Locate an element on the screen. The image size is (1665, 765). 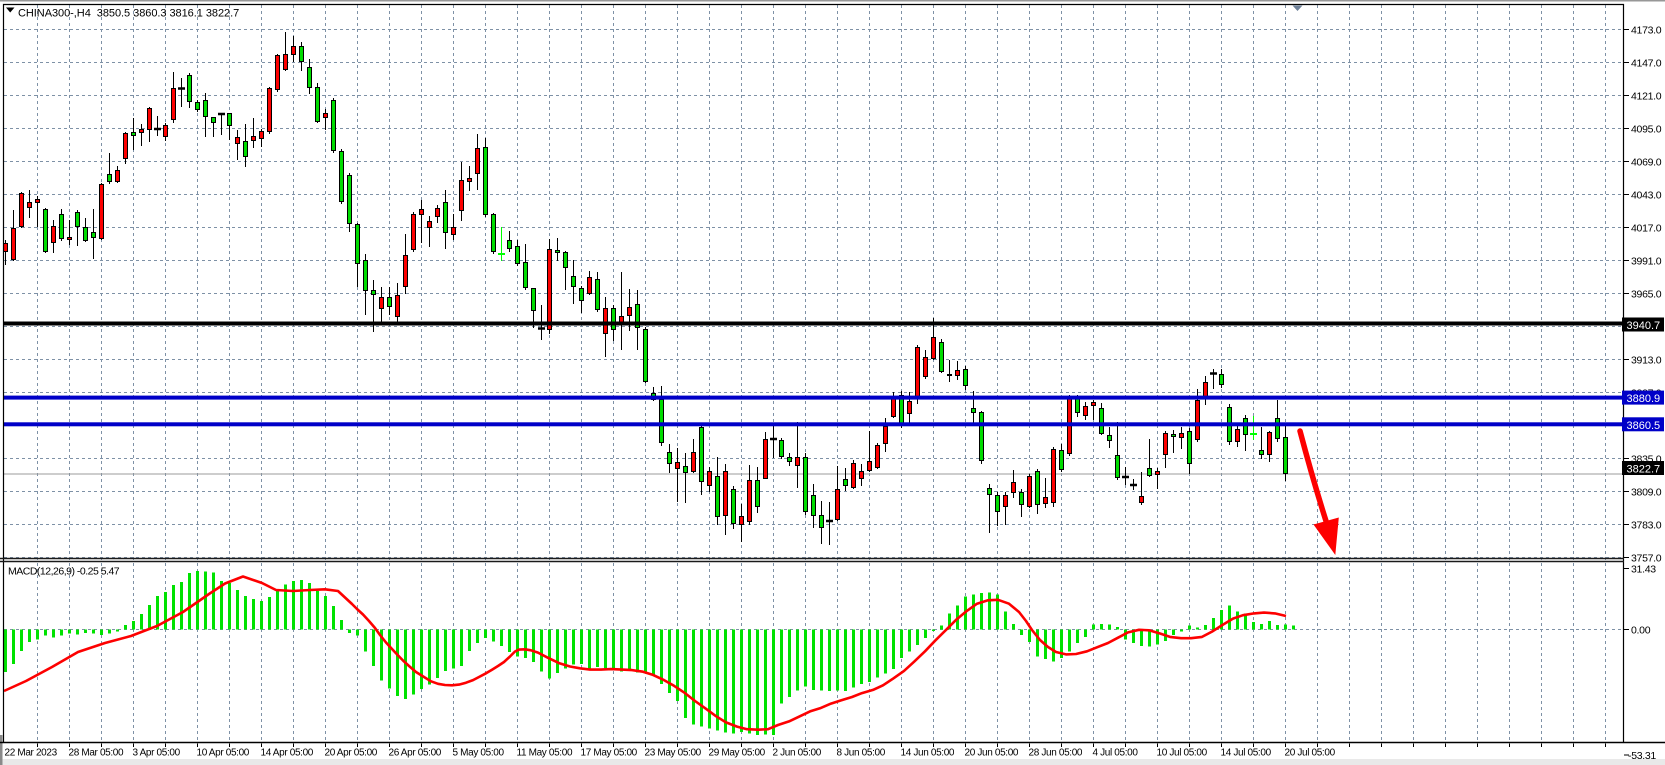
svg-text: 8 Jun 05:00 is located at coordinates (861, 753).